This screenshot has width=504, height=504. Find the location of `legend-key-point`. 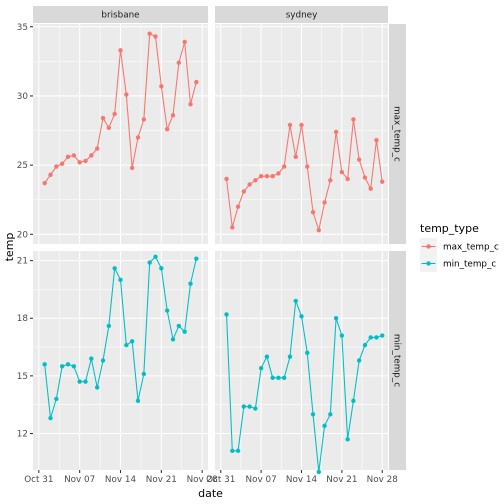

legend-key-point is located at coordinates (428, 246).